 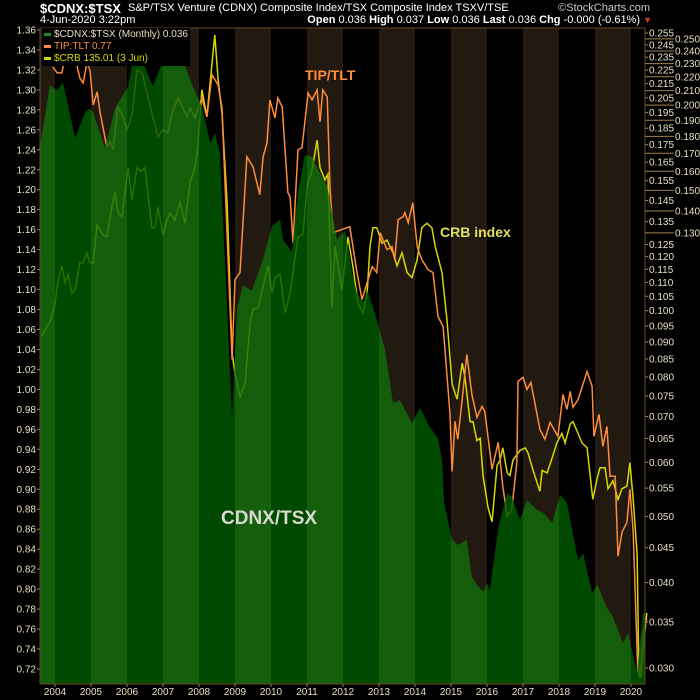 I want to click on right-tick-label: 0.140, so click(x=687, y=211).